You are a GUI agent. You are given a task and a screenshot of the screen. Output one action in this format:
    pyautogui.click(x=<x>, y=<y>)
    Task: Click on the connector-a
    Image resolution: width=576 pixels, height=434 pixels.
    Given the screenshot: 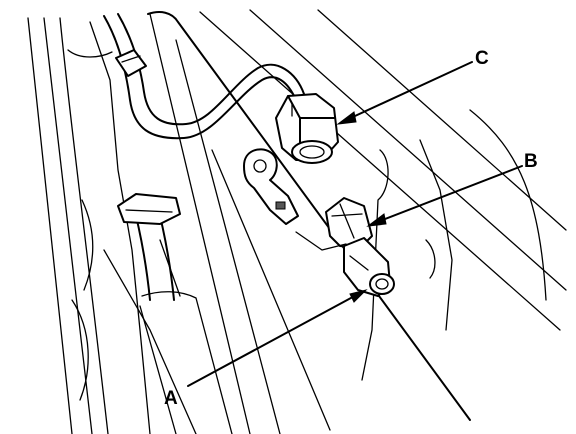 What is the action you would take?
    pyautogui.click(x=369, y=267)
    